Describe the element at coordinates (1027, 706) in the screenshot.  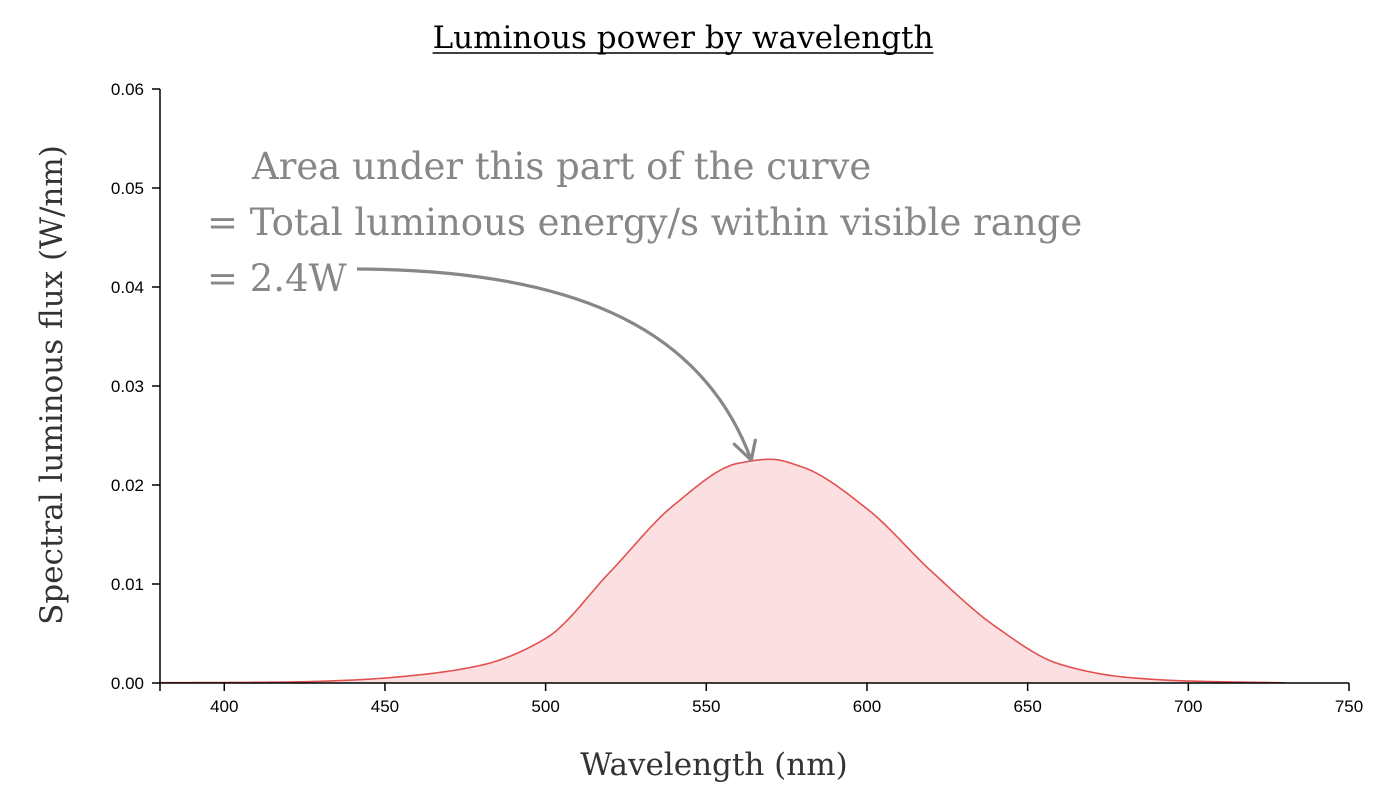
I see `x-tick-label: 650` at that location.